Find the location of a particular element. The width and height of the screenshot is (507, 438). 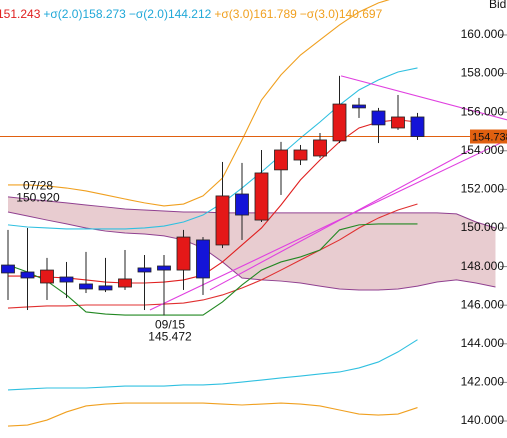

header-item: −σ(3.0)140.697 is located at coordinates (341, 14).